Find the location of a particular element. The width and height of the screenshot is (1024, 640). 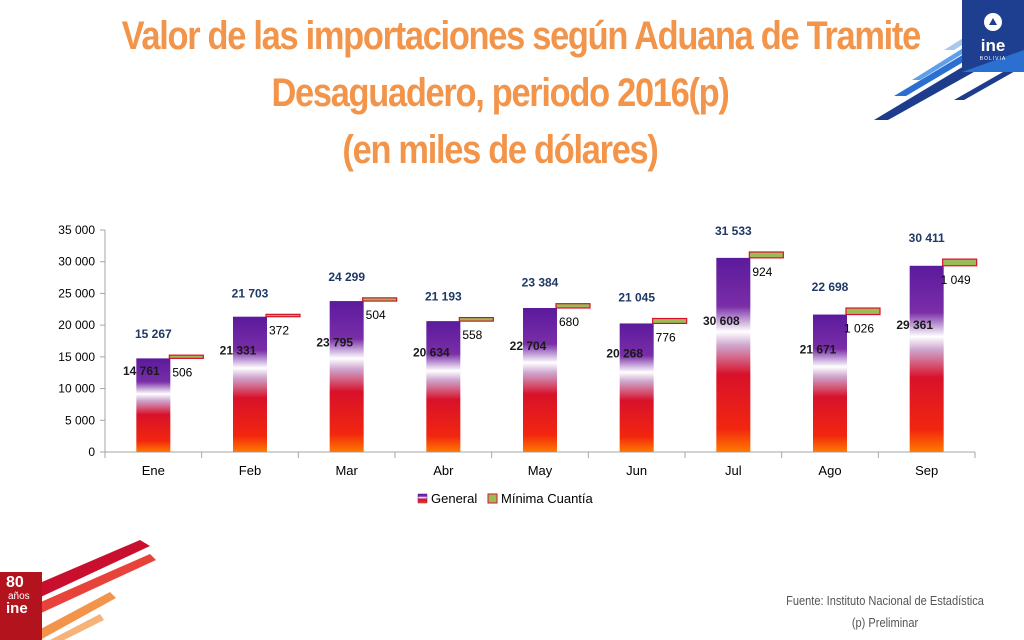

general-value-label: 21 331 is located at coordinates (238, 350).